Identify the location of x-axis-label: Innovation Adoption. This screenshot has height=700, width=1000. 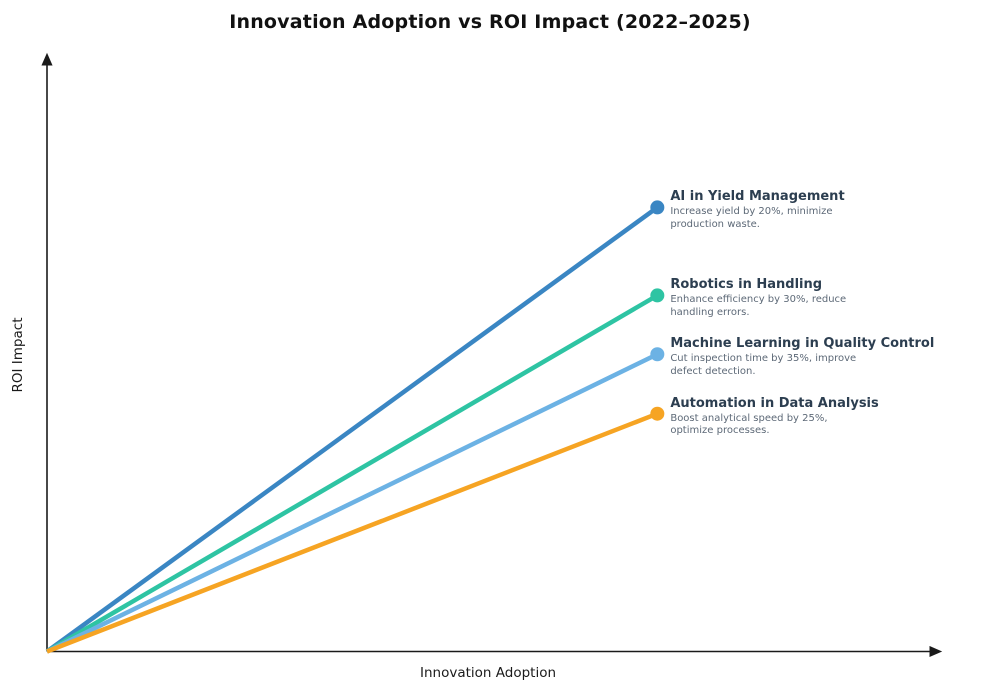
(488, 673).